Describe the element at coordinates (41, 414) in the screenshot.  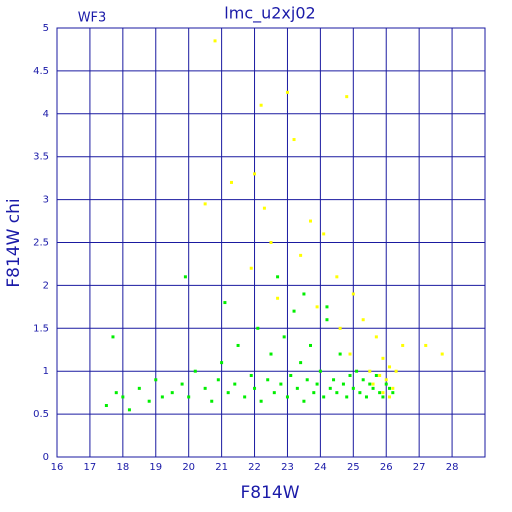
I see `y-tick-label: 0.5` at that location.